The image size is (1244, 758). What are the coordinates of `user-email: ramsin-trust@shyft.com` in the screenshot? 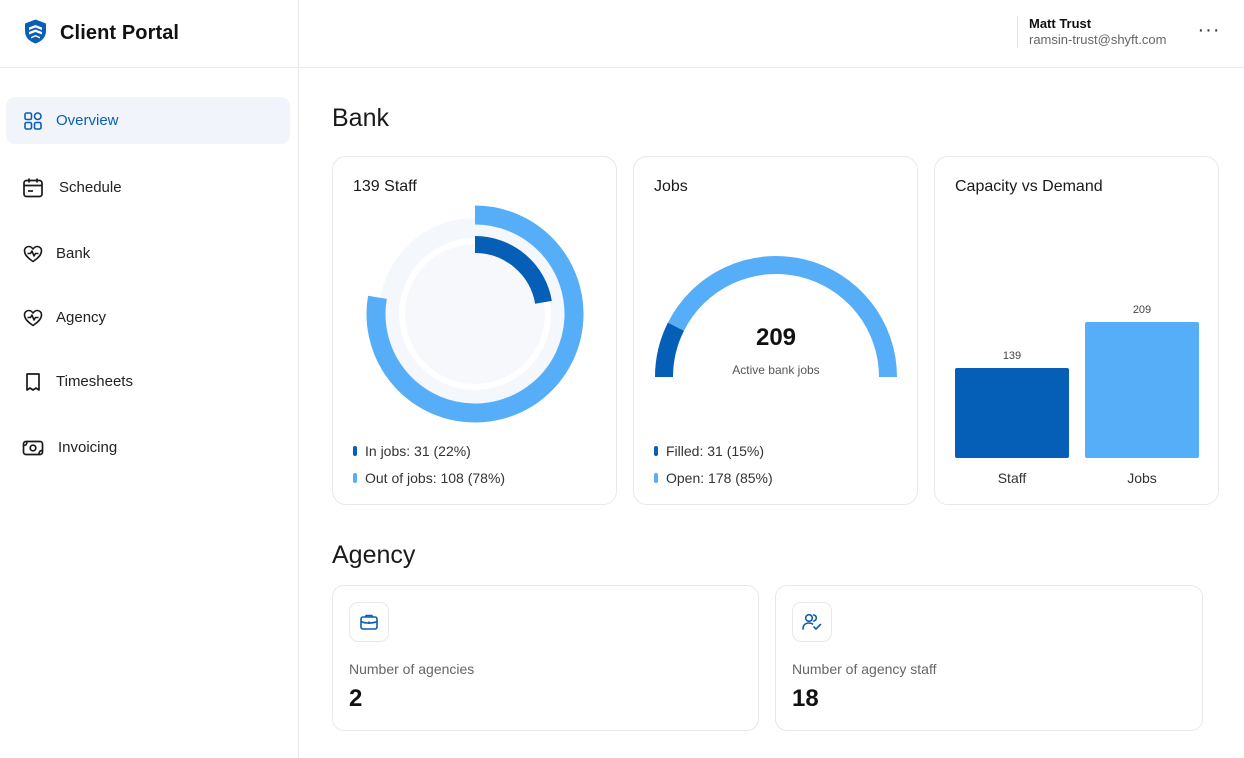 It's located at (1098, 39).